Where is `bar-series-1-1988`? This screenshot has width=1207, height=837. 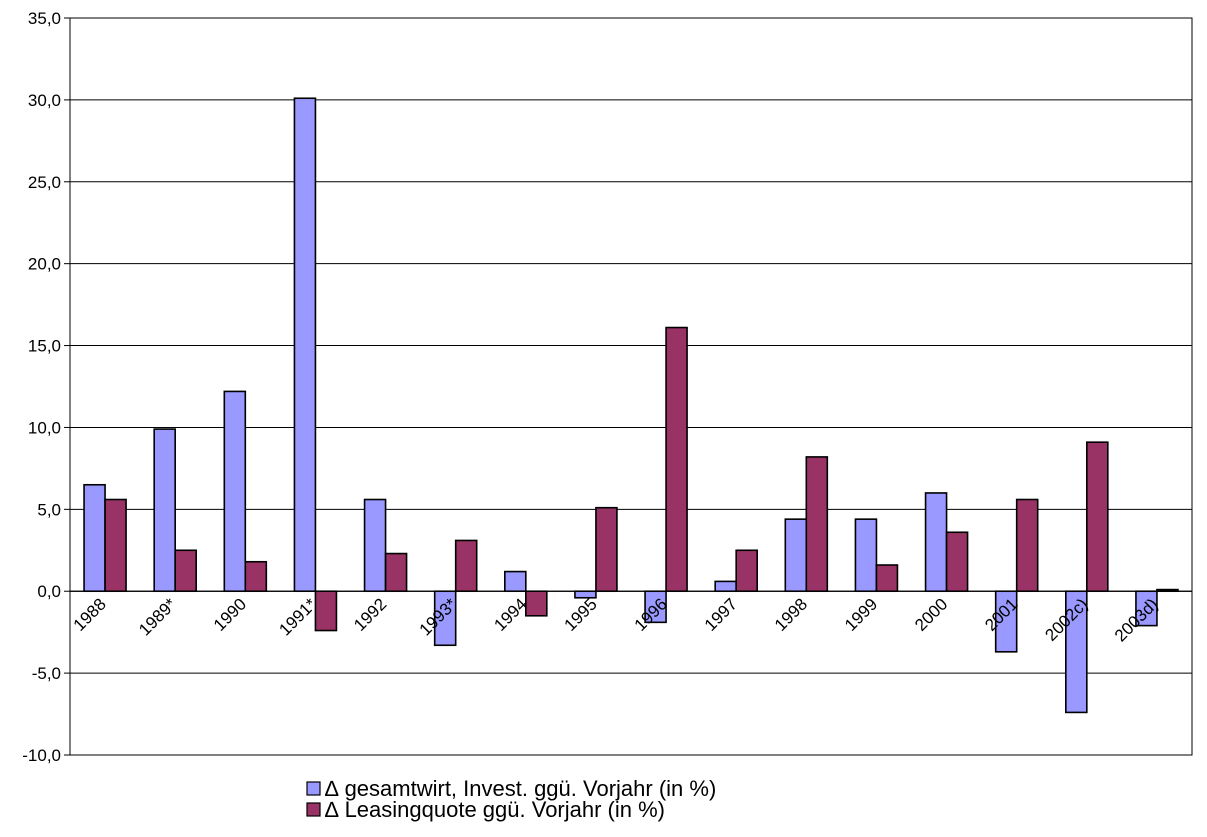 bar-series-1-1988 is located at coordinates (94, 538).